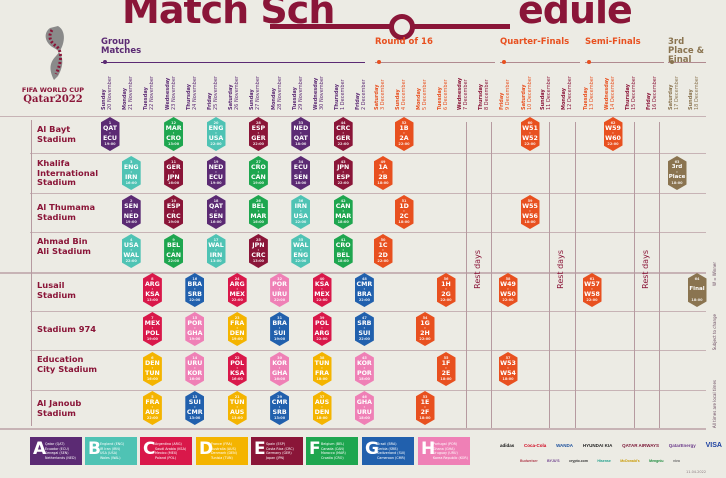 The image size is (726, 478). I want to click on match-badge: 55 1F • 2E 18:00, so click(446, 369).